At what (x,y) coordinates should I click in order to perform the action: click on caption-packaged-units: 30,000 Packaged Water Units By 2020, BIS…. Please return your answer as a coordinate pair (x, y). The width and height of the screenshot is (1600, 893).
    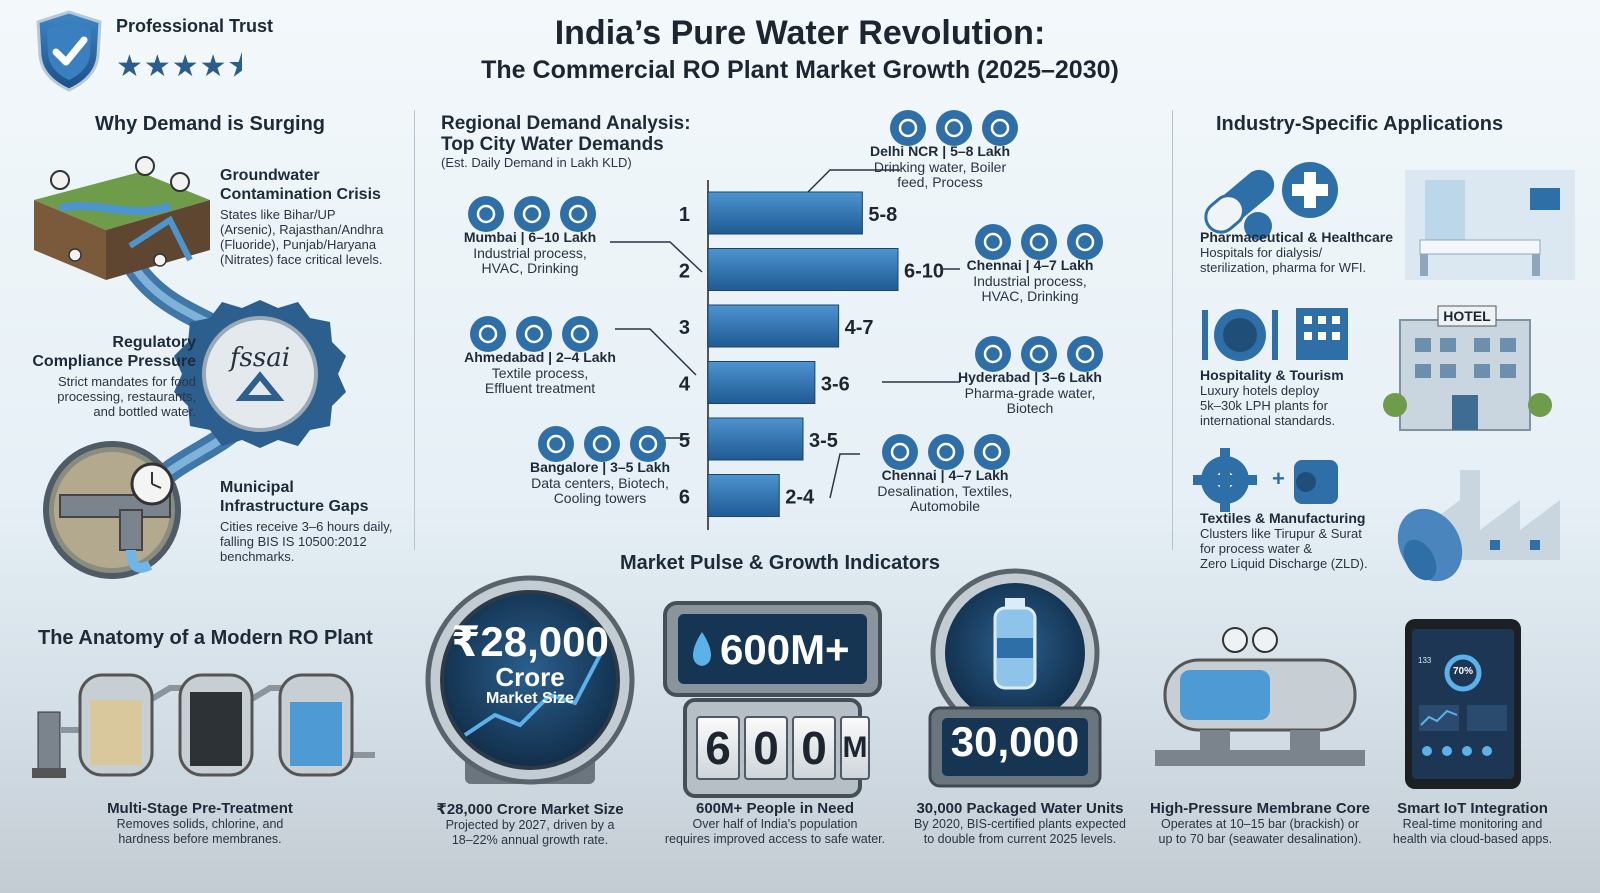
    Looking at the image, I should click on (1020, 823).